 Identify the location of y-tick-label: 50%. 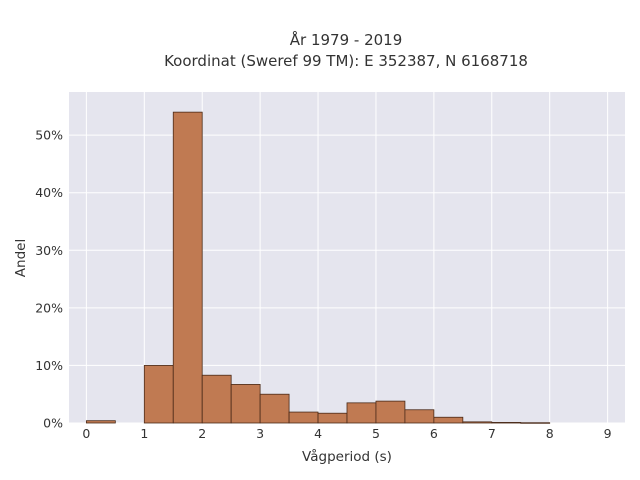
(49, 135).